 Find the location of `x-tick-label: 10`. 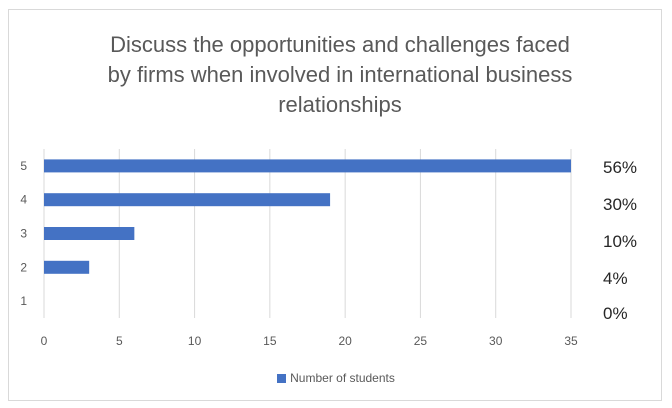

x-tick-label: 10 is located at coordinates (195, 341).